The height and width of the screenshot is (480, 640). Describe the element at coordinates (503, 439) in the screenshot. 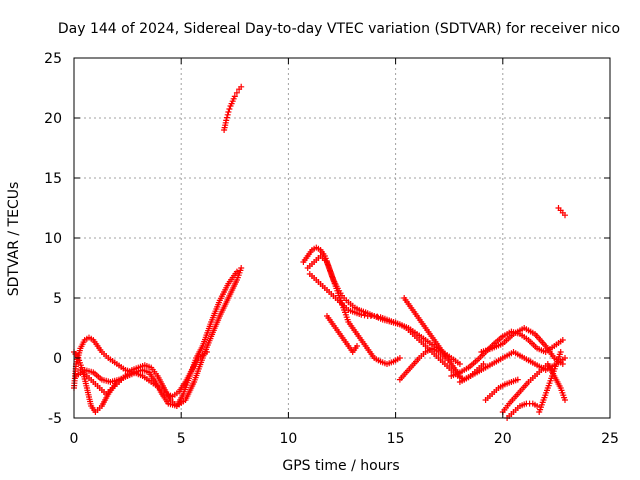

I see `x-tick-label: 20` at that location.